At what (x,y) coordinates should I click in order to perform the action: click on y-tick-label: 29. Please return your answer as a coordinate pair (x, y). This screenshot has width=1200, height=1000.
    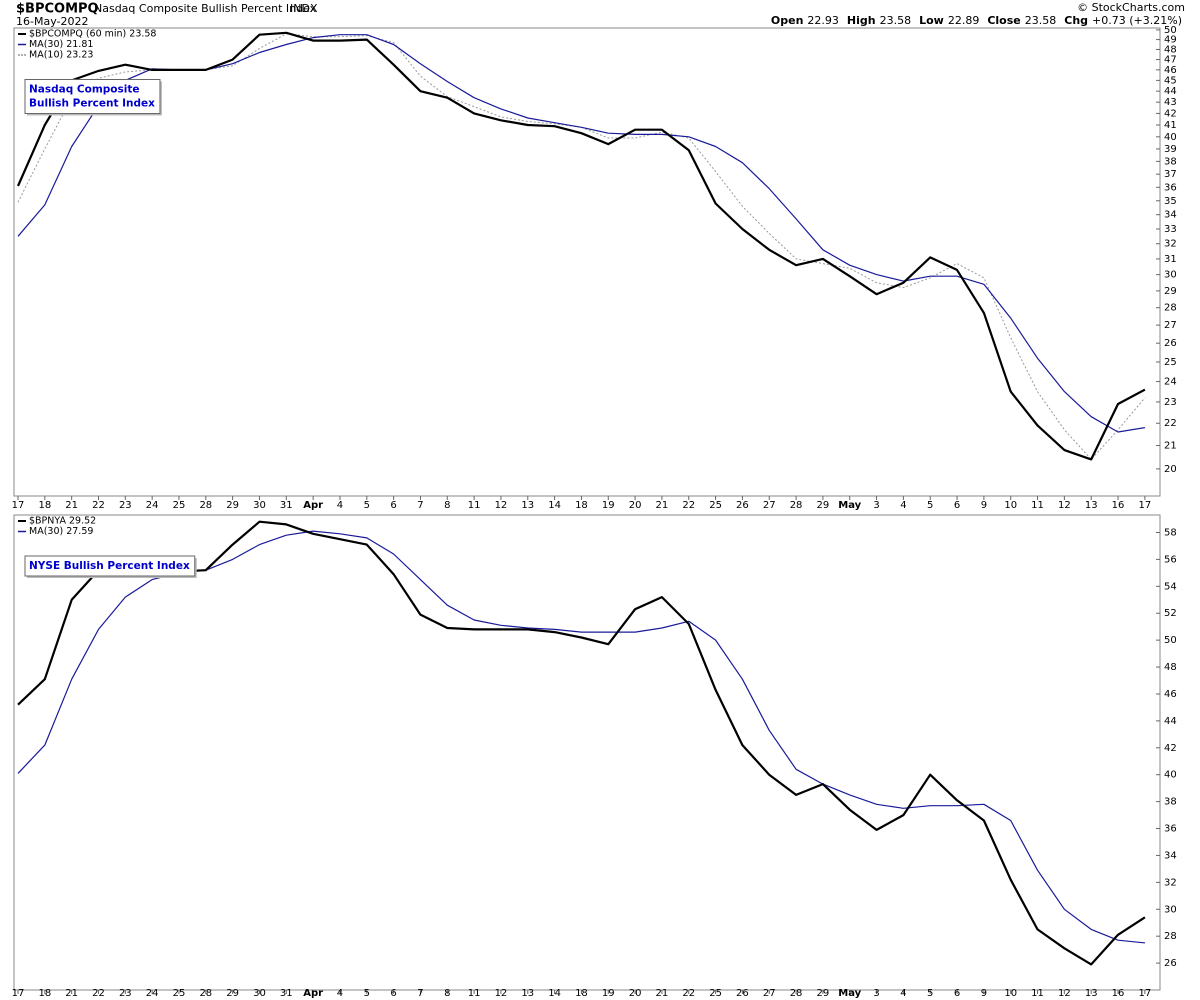
    Looking at the image, I should click on (1170, 291).